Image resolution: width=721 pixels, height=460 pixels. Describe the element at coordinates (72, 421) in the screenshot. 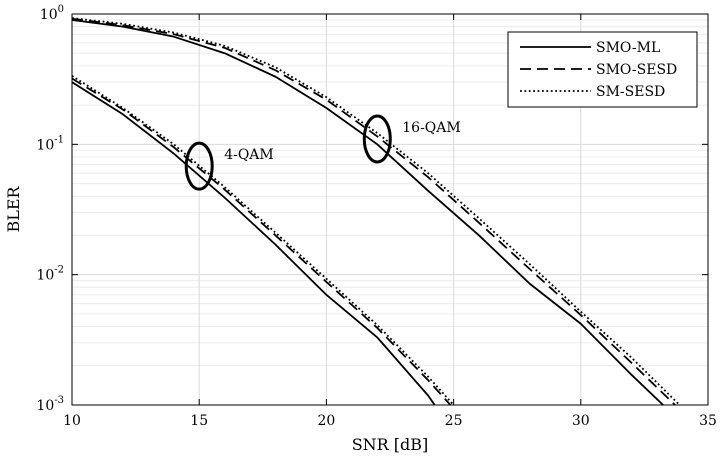

I see `x-tick-label: 10` at that location.